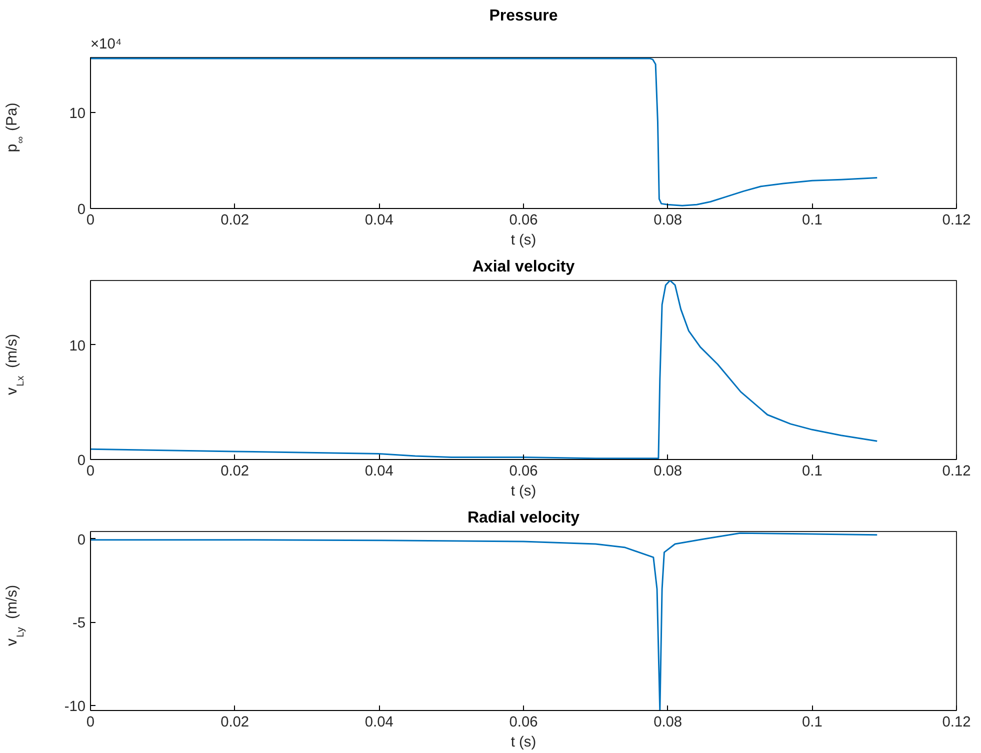  Describe the element at coordinates (15, 365) in the screenshot. I see `y-axis-title: vLx (m/s)` at that location.